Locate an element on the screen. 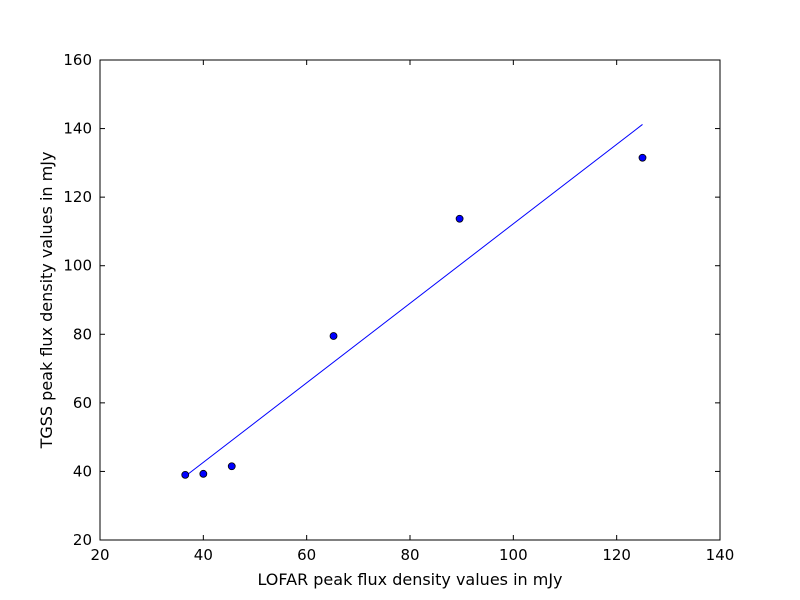 Image resolution: width=800 pixels, height=600 pixels. x-tick-label: 140 is located at coordinates (720, 555).